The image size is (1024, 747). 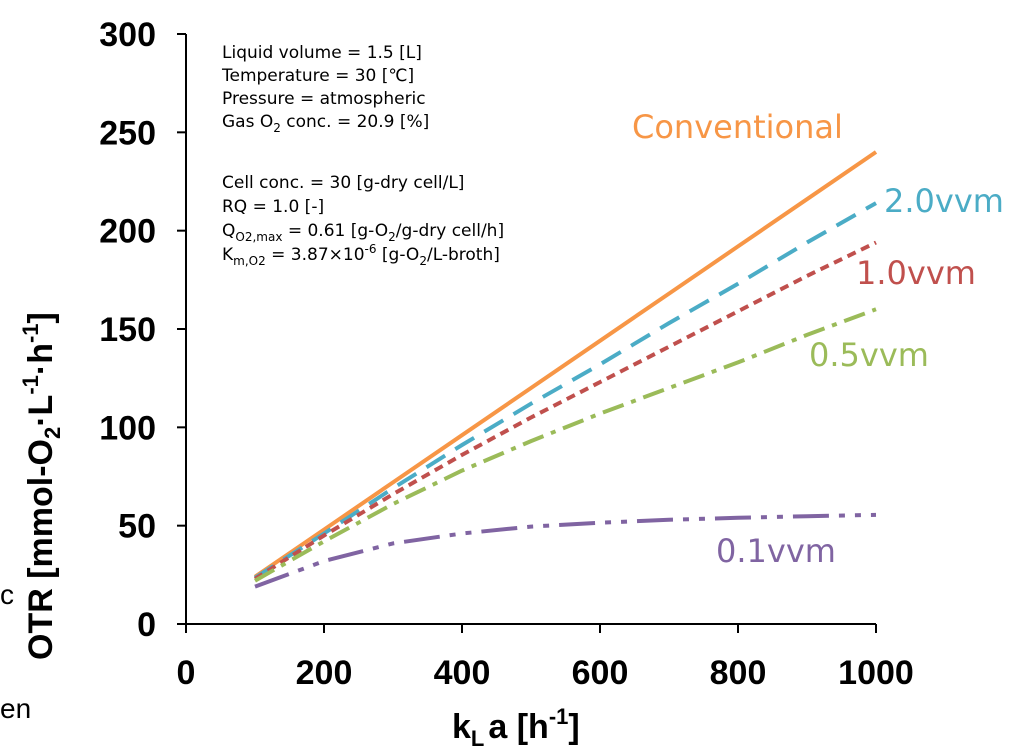 What do you see at coordinates (127, 133) in the screenshot?
I see `y-tick-label: 250` at bounding box center [127, 133].